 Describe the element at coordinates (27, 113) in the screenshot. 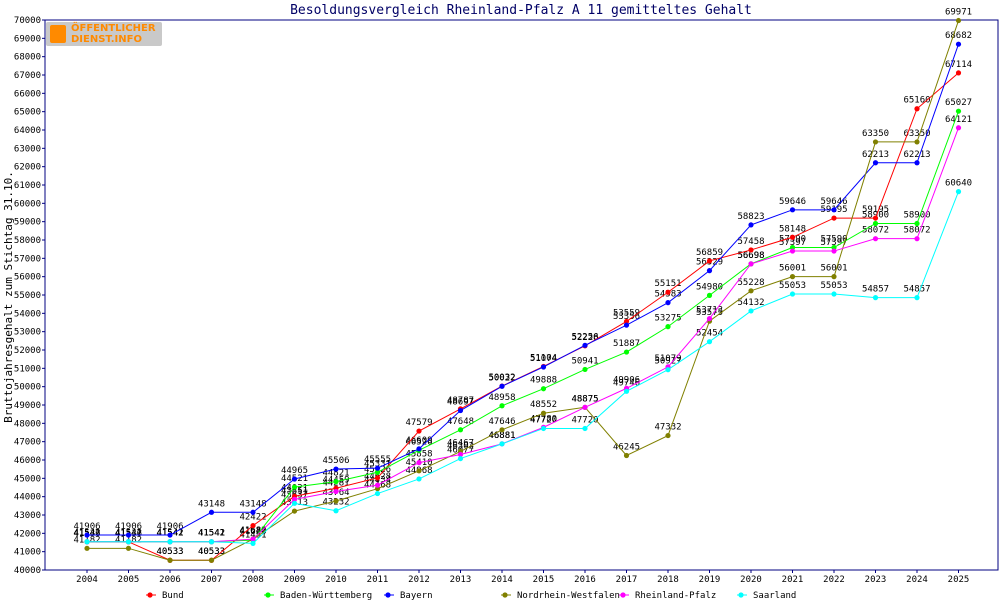

I see `y-tick-label: 65000` at that location.